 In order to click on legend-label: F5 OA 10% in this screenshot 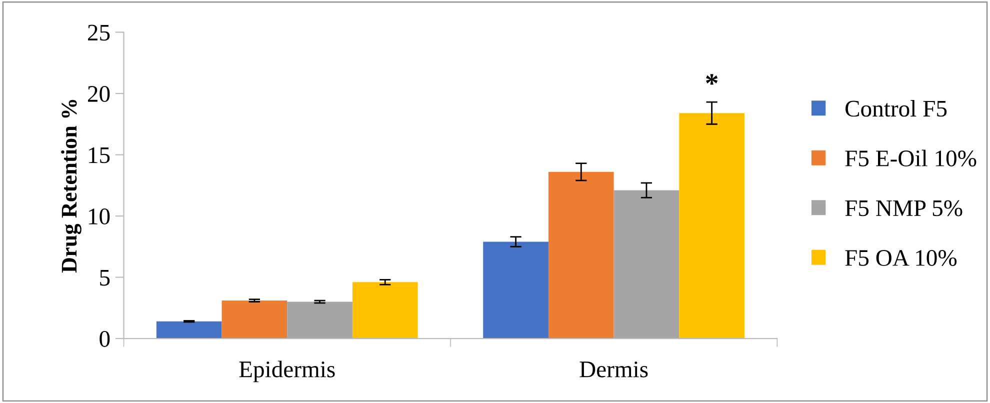, I will do `click(901, 258)`.